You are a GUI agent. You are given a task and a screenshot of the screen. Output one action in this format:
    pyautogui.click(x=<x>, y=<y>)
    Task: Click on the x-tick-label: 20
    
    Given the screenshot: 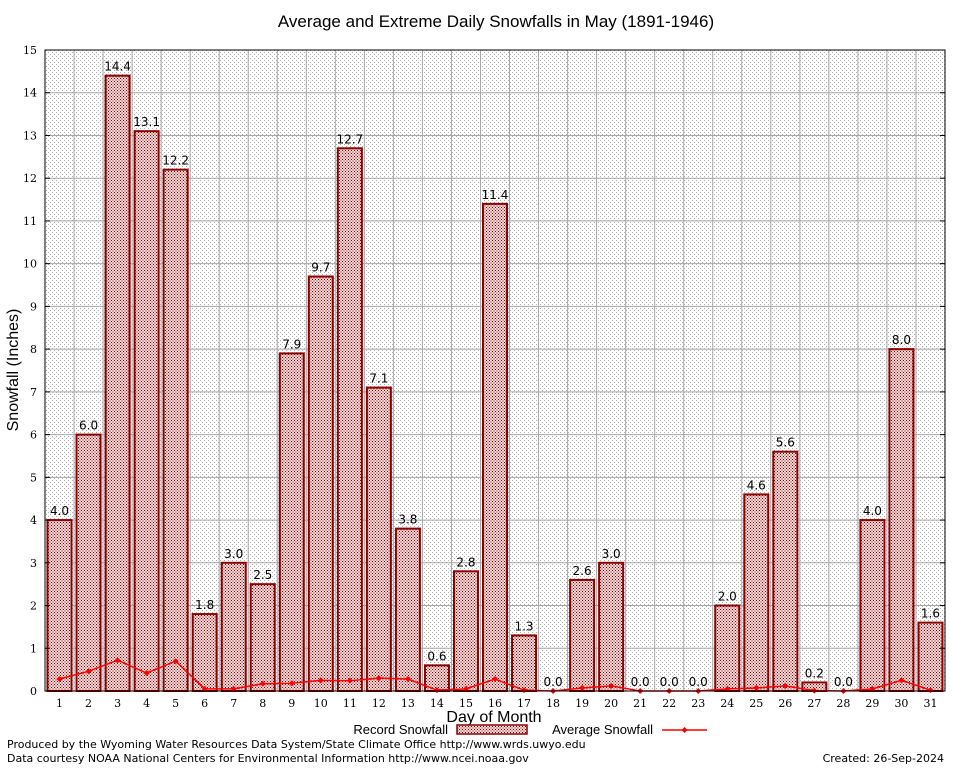 What is the action you would take?
    pyautogui.click(x=611, y=703)
    